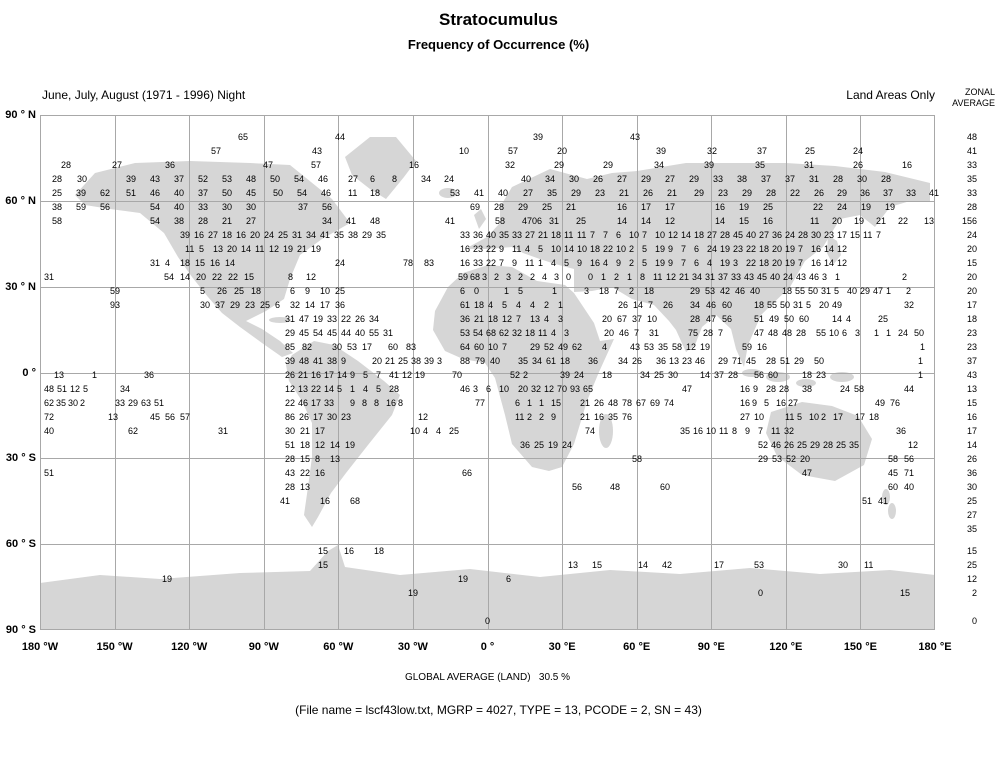 Image resolution: width=997 pixels, height=760 pixels. Describe the element at coordinates (340, 305) in the screenshot. I see `frequency-value: 36` at that location.